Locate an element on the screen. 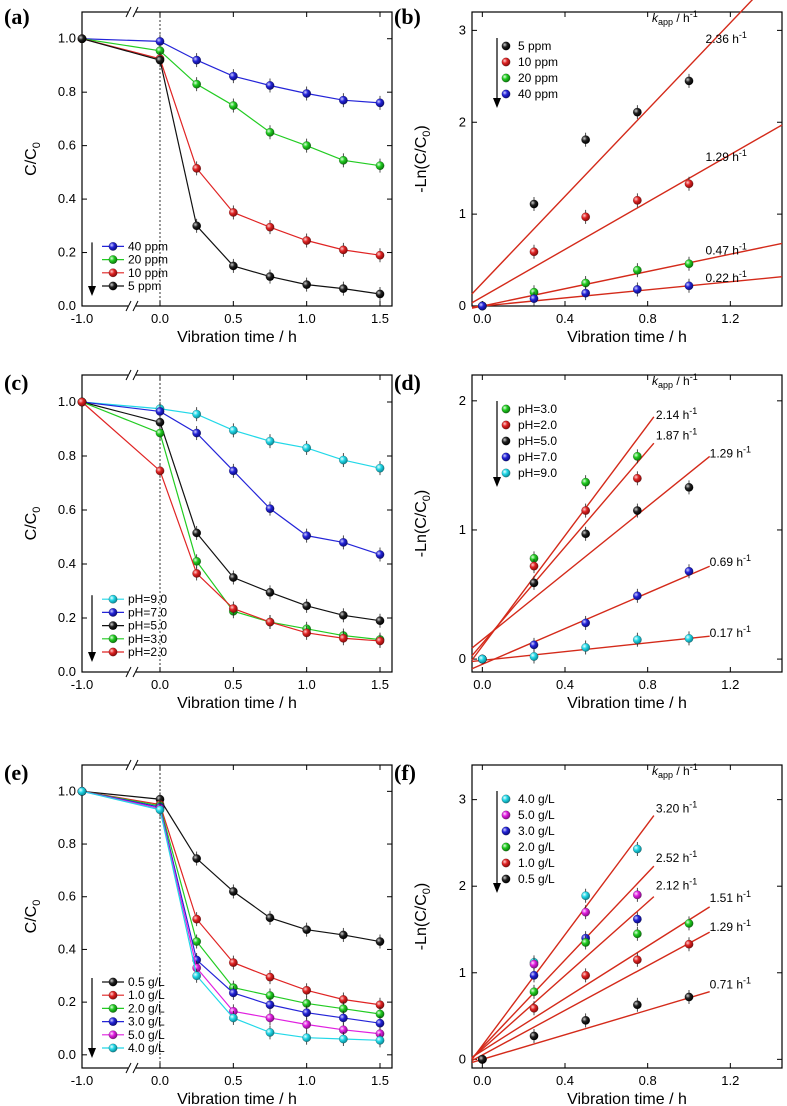 The height and width of the screenshot is (1106, 787). legend-label: pH=3.0 is located at coordinates (147, 639).